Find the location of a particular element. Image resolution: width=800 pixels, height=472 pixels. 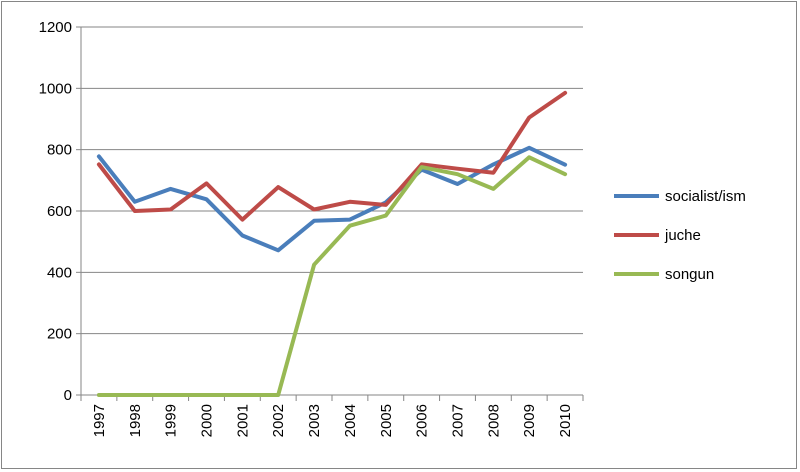

x-tick-label: 1998 is located at coordinates (135, 420).